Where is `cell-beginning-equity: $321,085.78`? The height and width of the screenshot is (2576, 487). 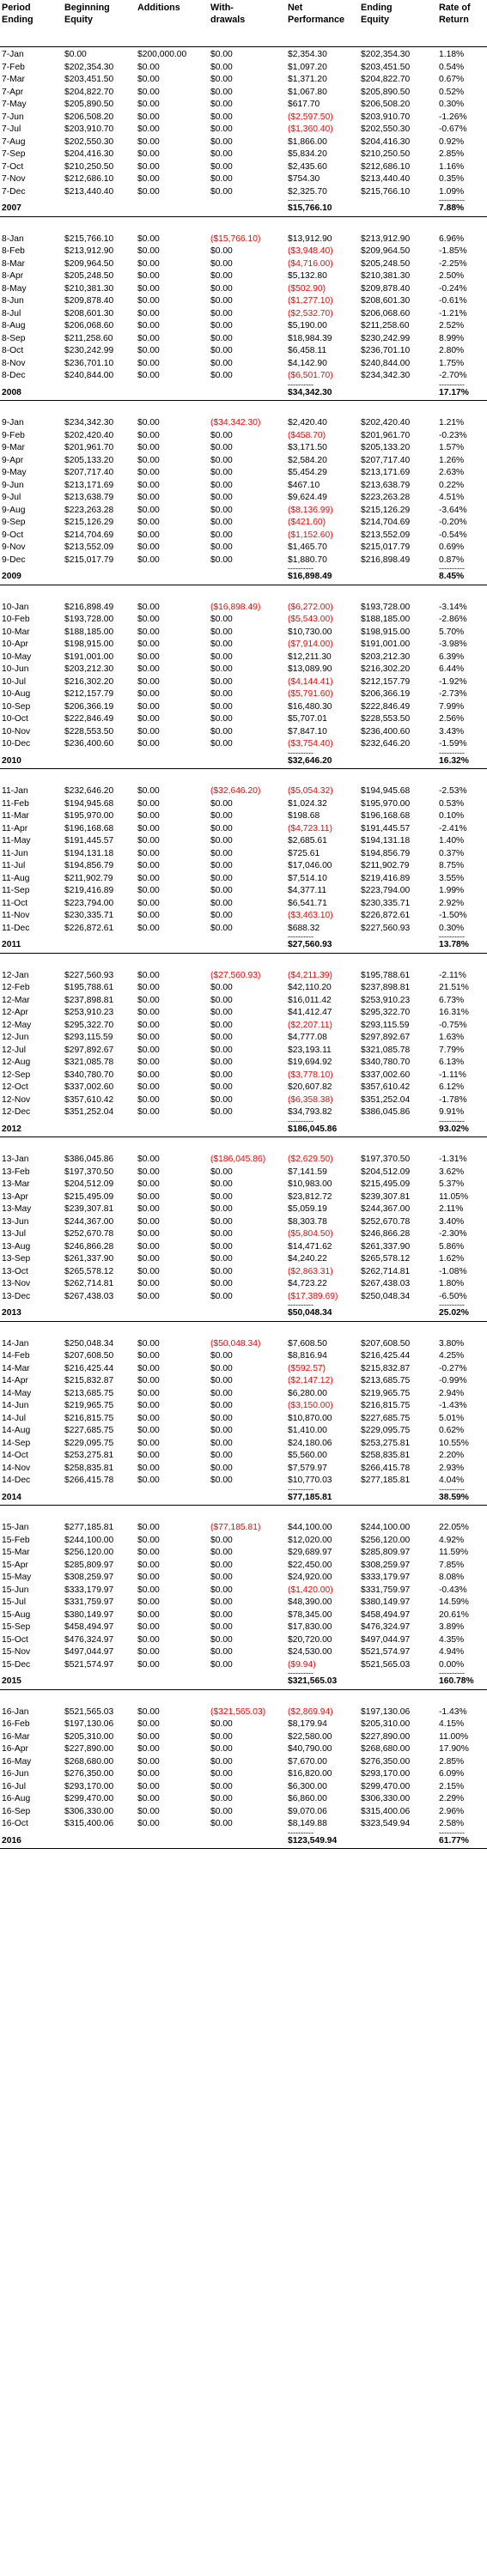
cell-beginning-equity: $321,085.78 is located at coordinates (89, 1062).